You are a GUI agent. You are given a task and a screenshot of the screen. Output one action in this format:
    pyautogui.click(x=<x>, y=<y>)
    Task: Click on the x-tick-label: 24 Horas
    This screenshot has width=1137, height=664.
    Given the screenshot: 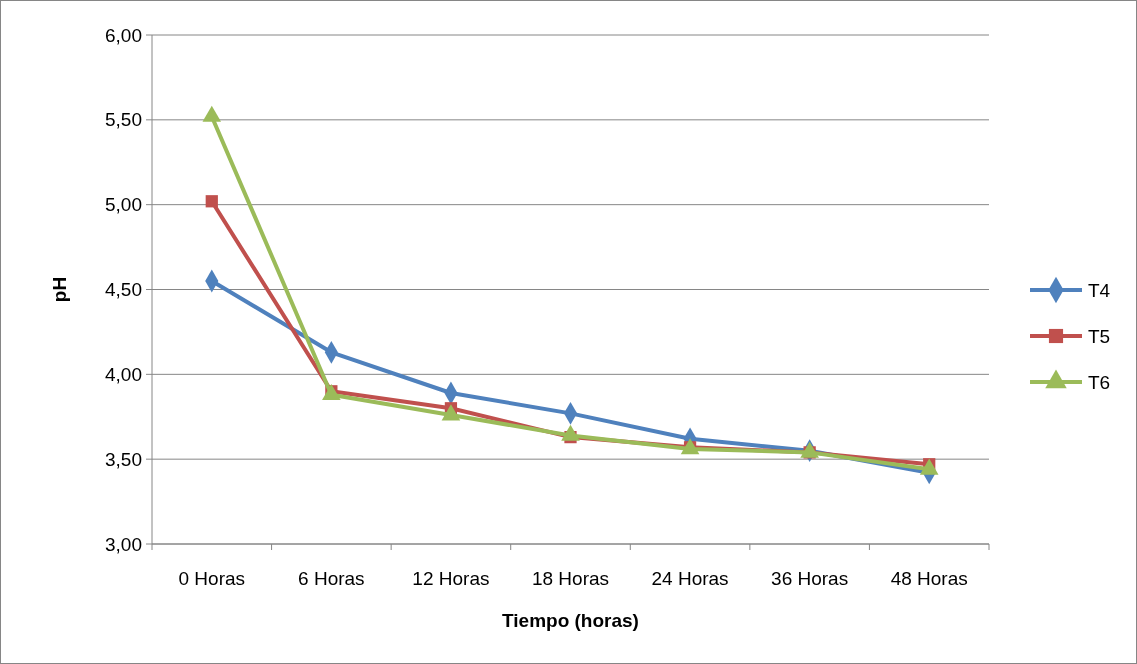 What is the action you would take?
    pyautogui.click(x=690, y=578)
    